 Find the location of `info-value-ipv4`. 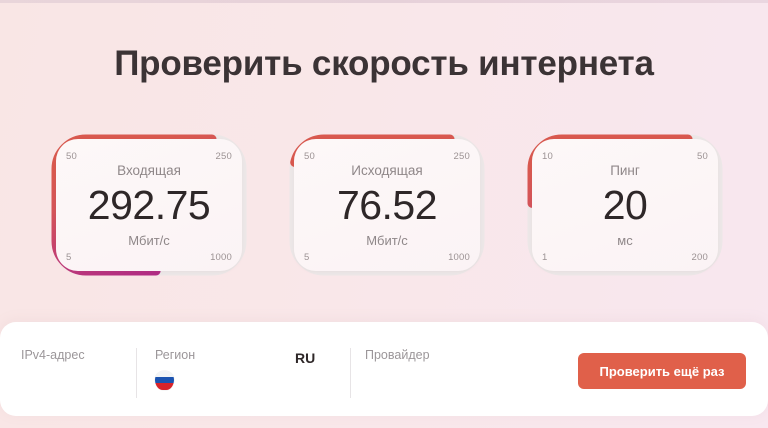

info-value-ipv4 is located at coordinates (78, 380).